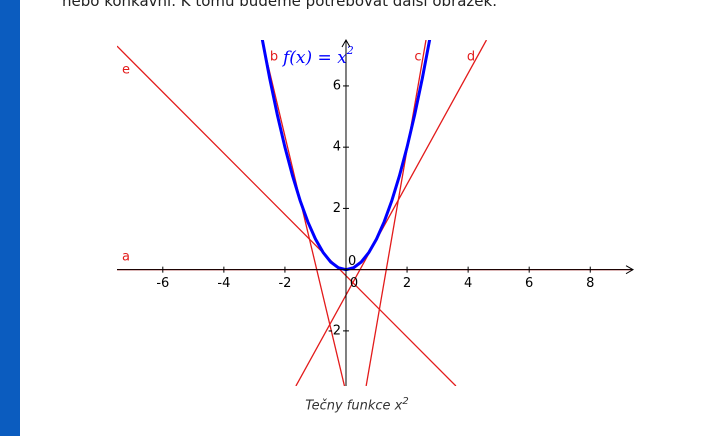  What do you see at coordinates (162, 283) in the screenshot?
I see `x-tick-label: -6` at bounding box center [162, 283].